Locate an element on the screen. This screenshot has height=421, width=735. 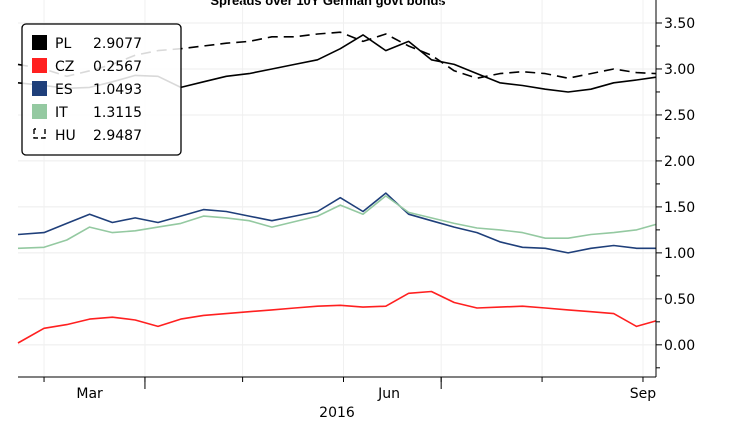
series-line-cz is located at coordinates (337, 317).